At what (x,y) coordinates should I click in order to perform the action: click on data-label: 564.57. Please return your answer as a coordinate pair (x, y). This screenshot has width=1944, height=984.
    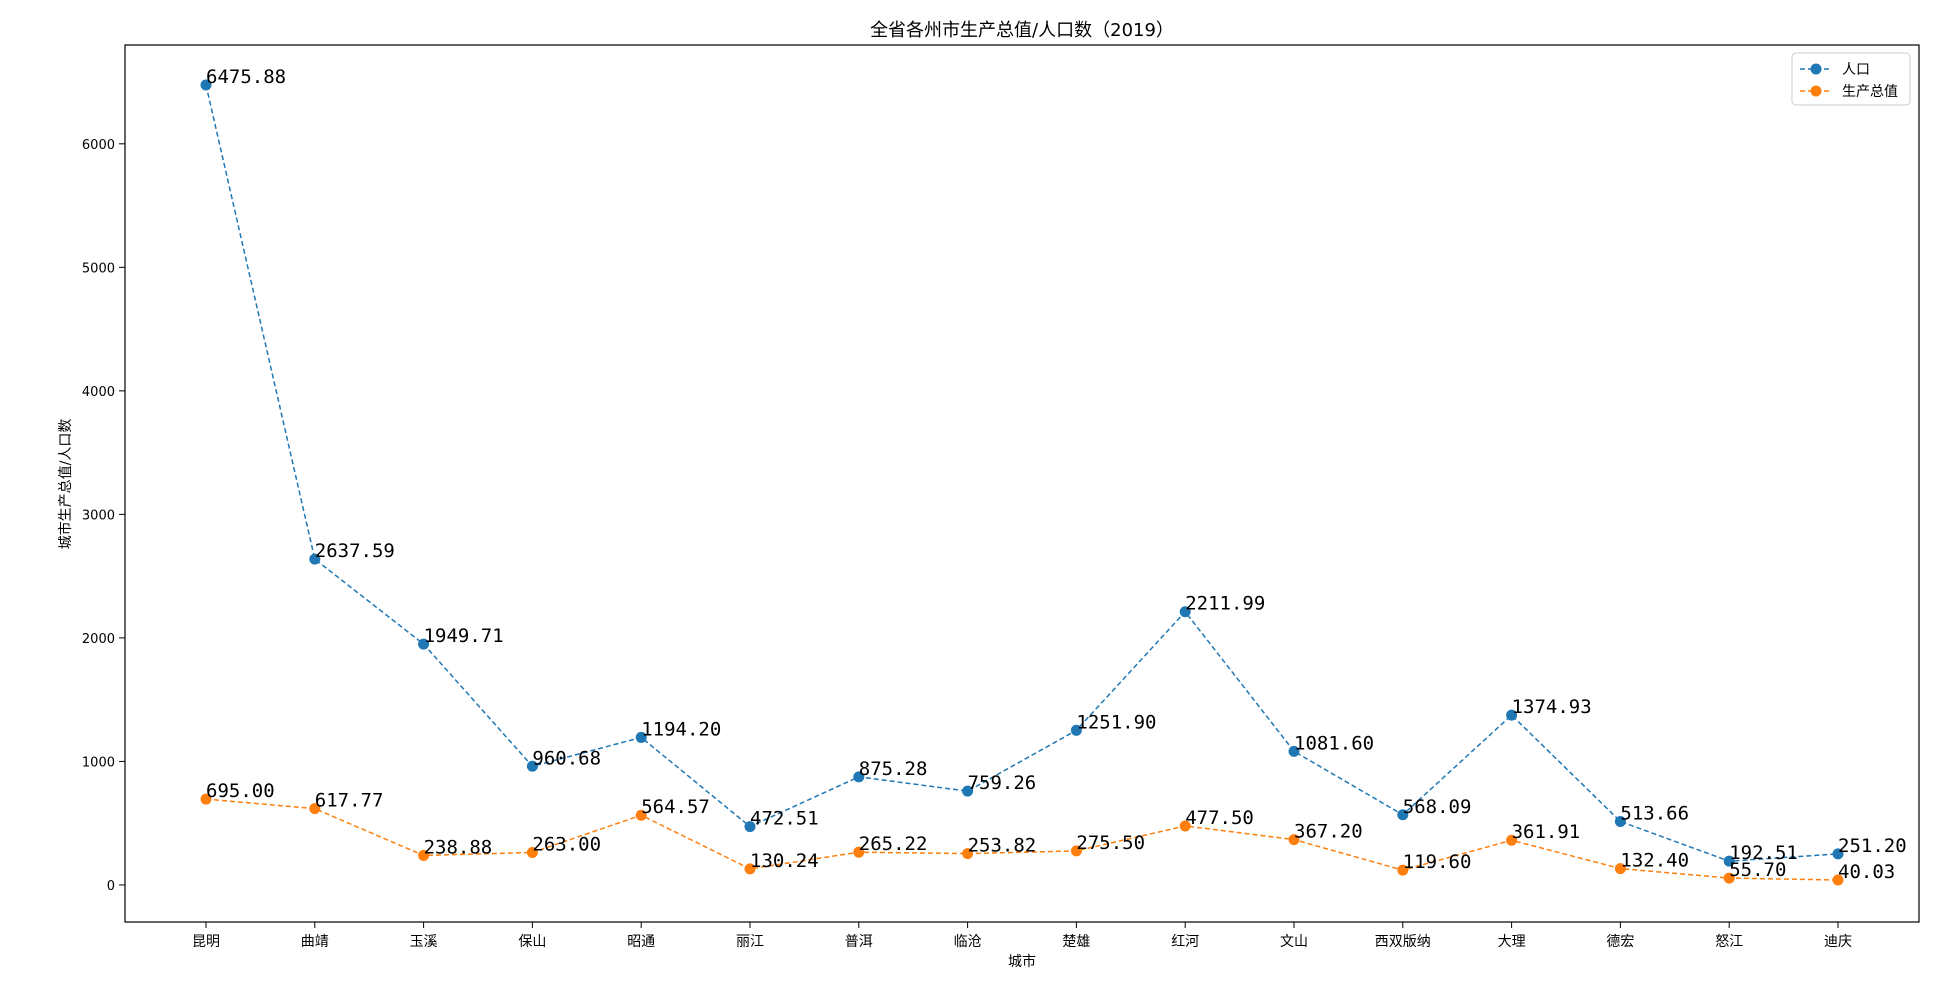
    Looking at the image, I should click on (675, 807).